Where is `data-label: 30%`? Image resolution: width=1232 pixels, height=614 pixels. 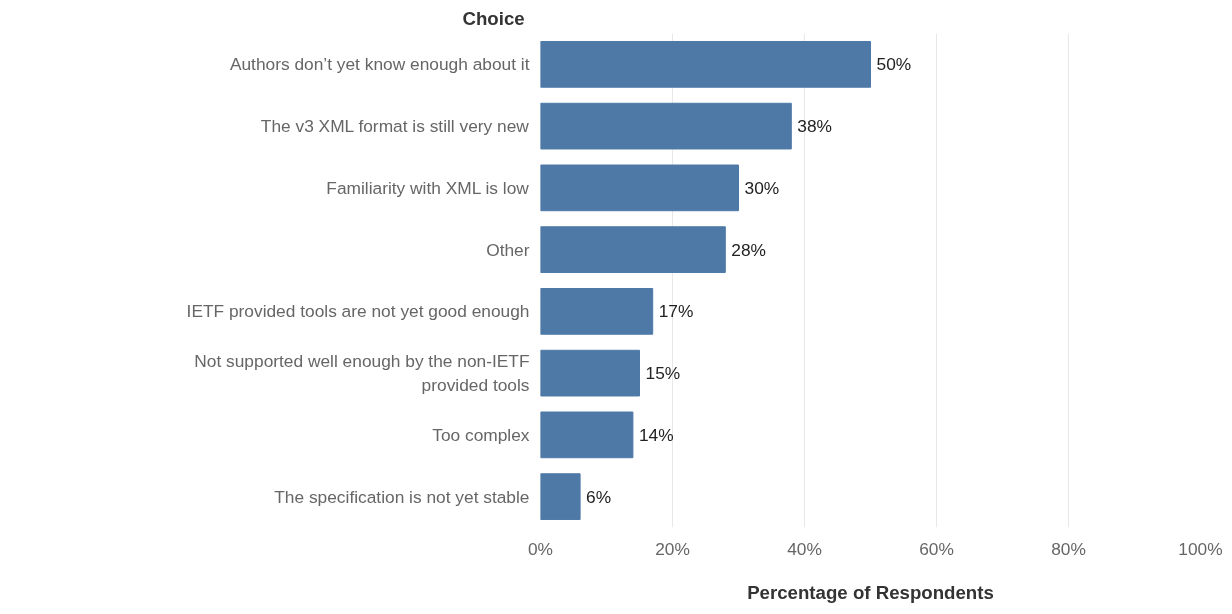
data-label: 30% is located at coordinates (762, 187).